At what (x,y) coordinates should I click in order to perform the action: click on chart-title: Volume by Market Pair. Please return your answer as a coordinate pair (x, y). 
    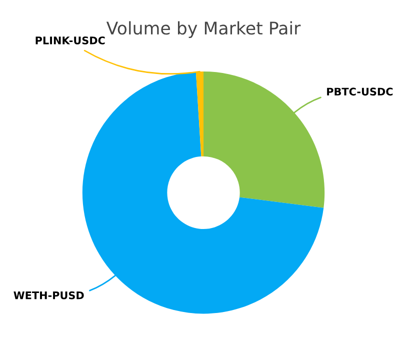
    Looking at the image, I should click on (203, 29).